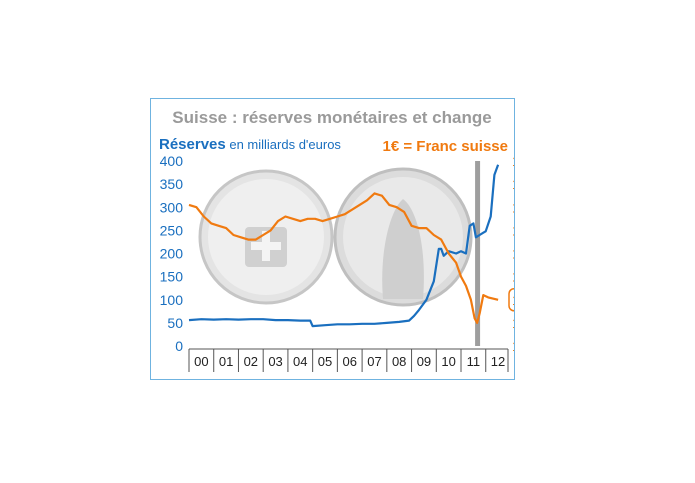  I want to click on right-y-tick-label: 1.5, so click(513, 230).